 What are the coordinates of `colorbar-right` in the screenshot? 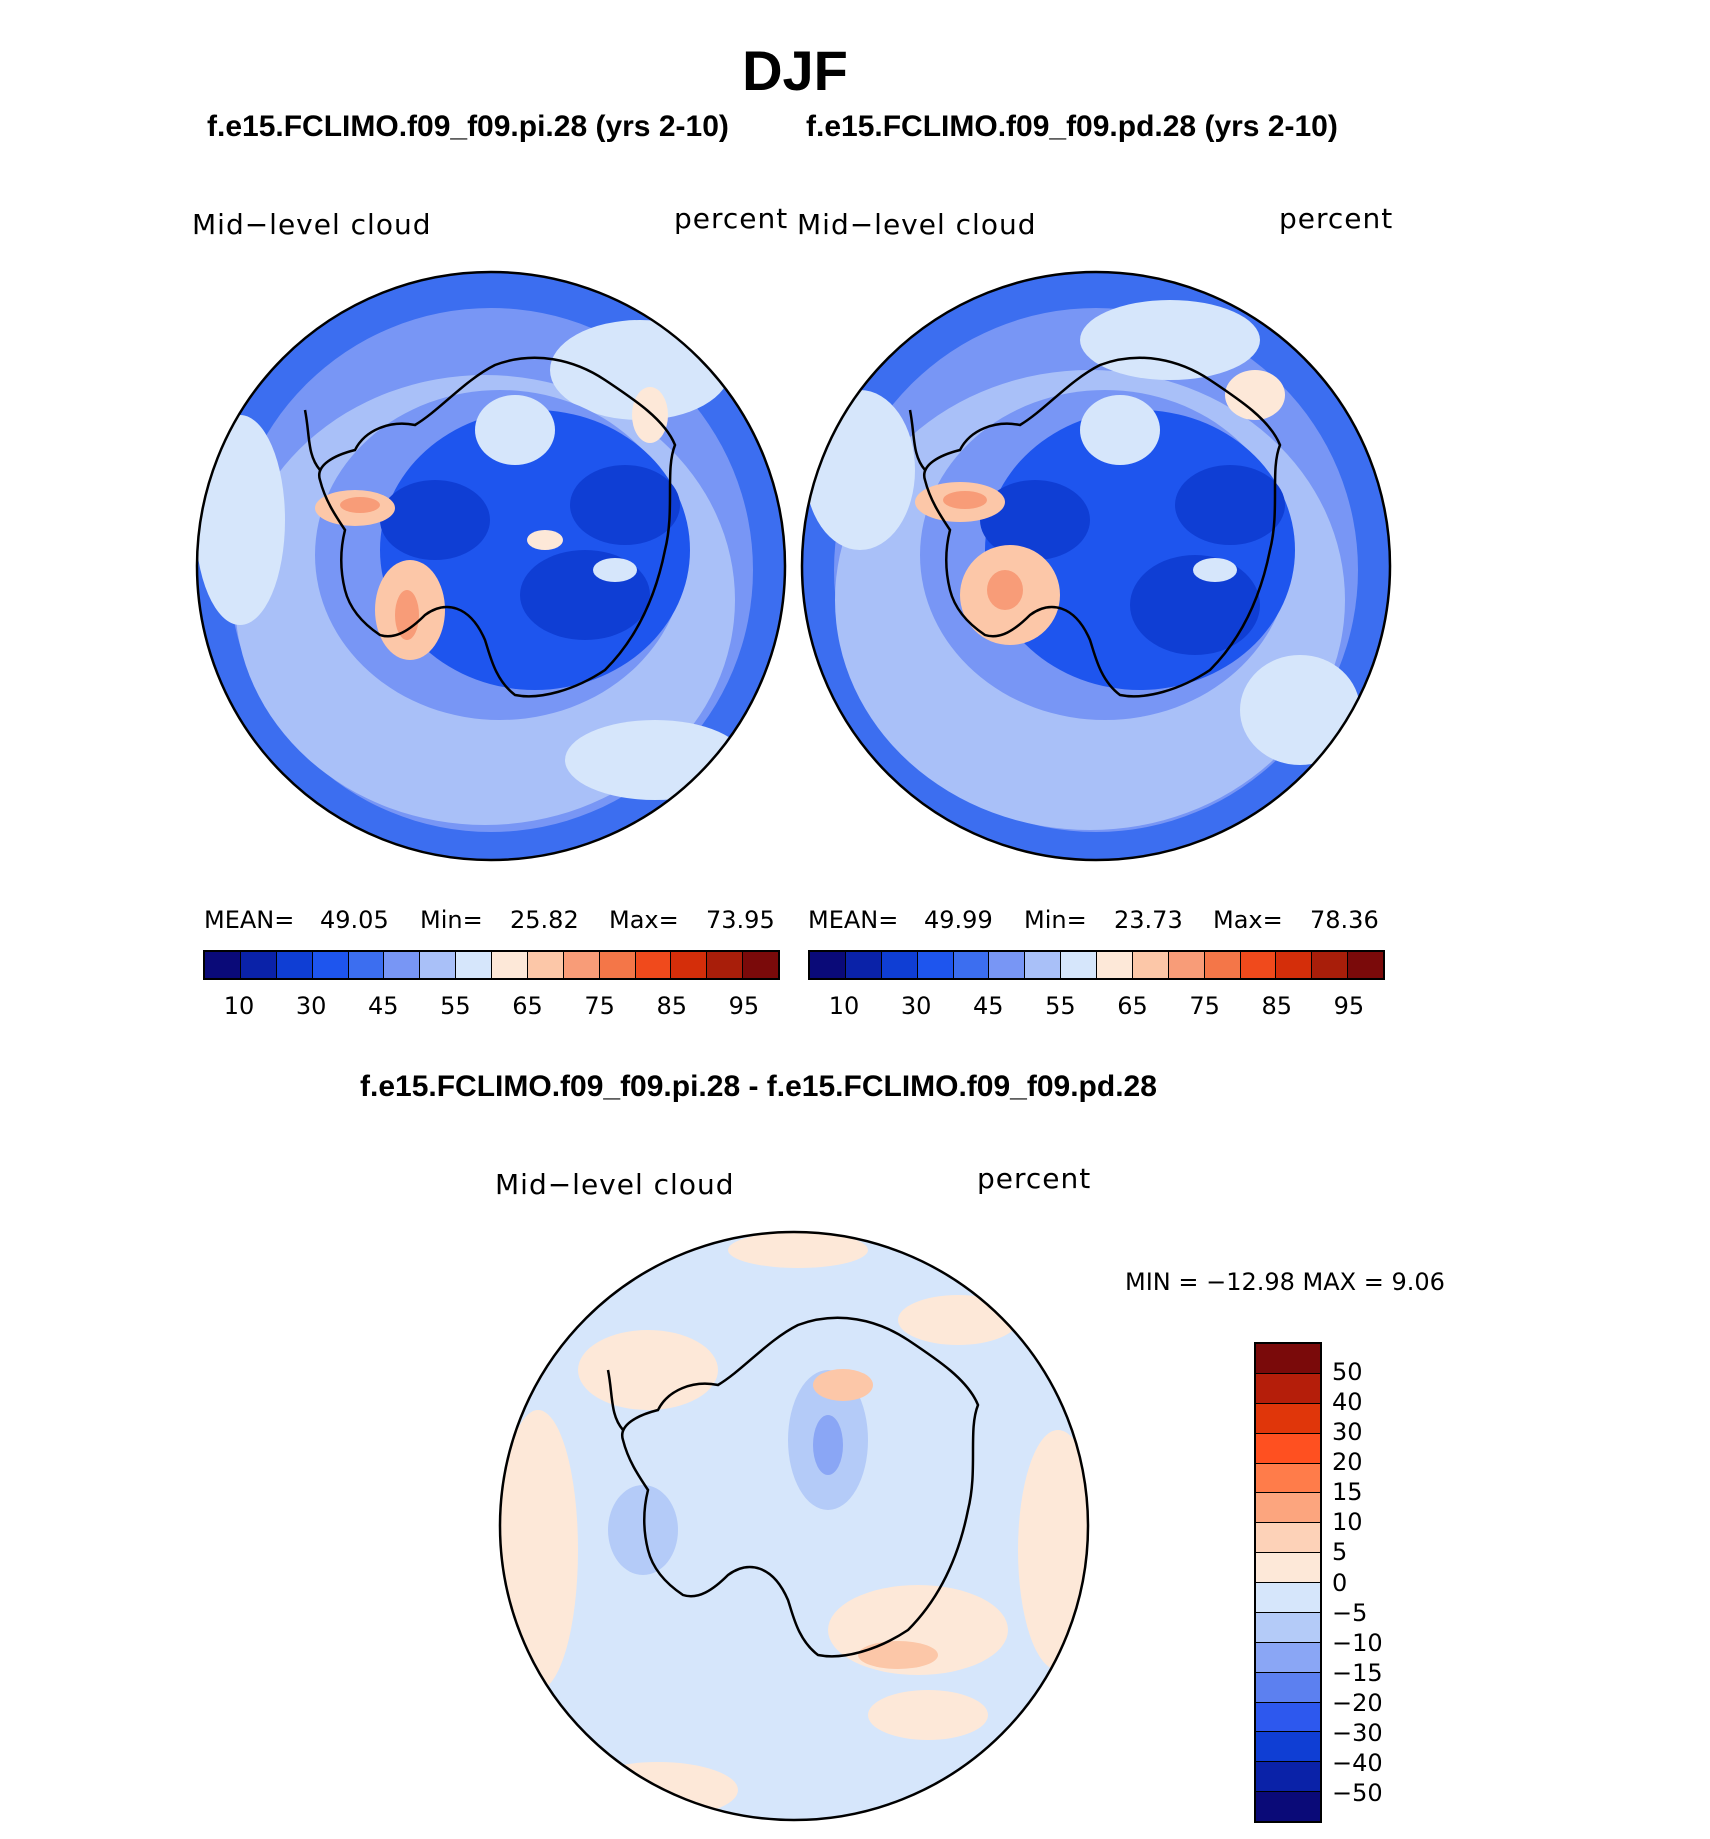 It's located at (1096, 965).